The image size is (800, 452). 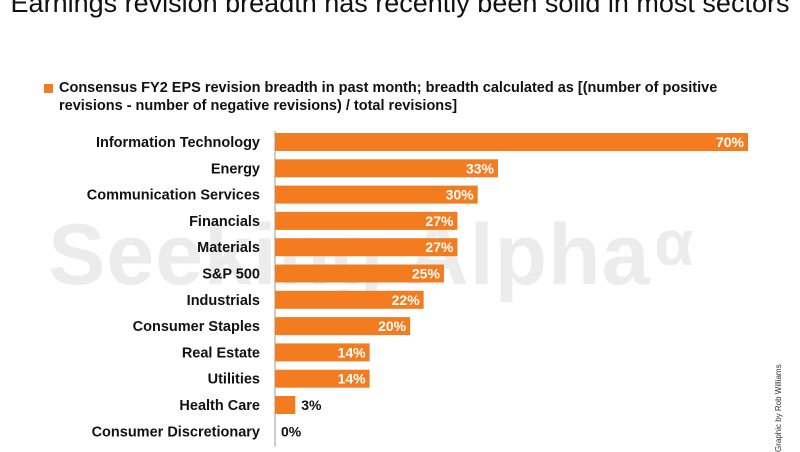 I want to click on category-label-communication-services: Communication Services, so click(x=173, y=196).